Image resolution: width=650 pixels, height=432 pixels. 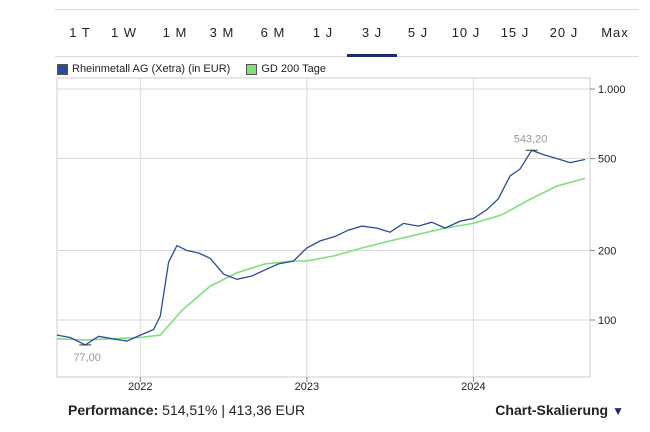 What do you see at coordinates (252, 69) in the screenshot?
I see `legend-swatch-ma200` at bounding box center [252, 69].